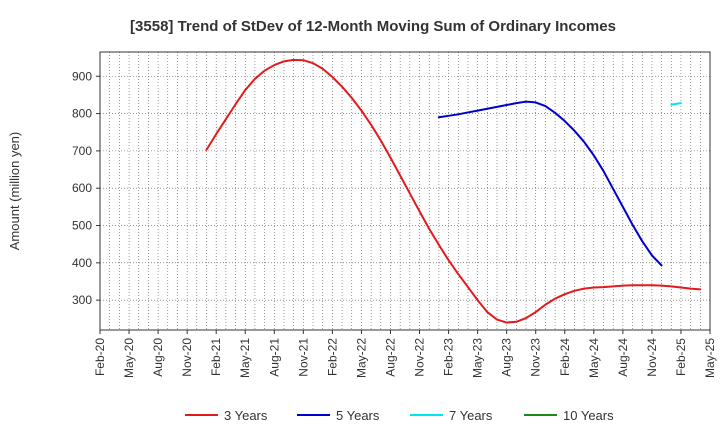 This screenshot has height=440, width=720. I want to click on y-tick-label: 700, so click(82, 151).